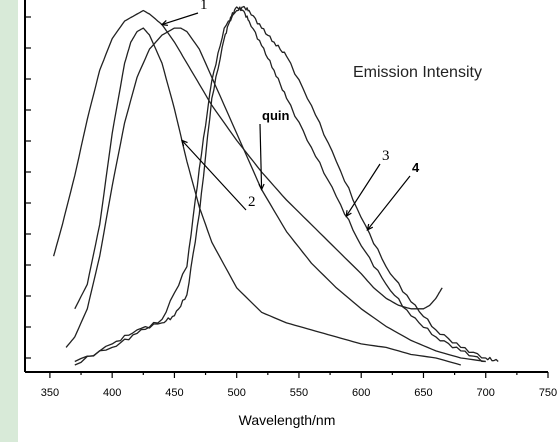  I want to click on x-axis-ticks, so click(299, 375).